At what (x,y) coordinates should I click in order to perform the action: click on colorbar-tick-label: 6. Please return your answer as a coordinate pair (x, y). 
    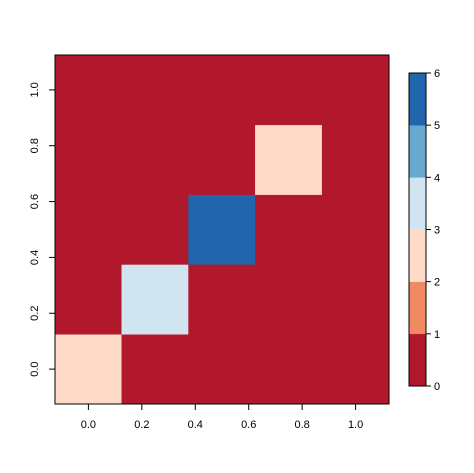
    Looking at the image, I should click on (437, 74).